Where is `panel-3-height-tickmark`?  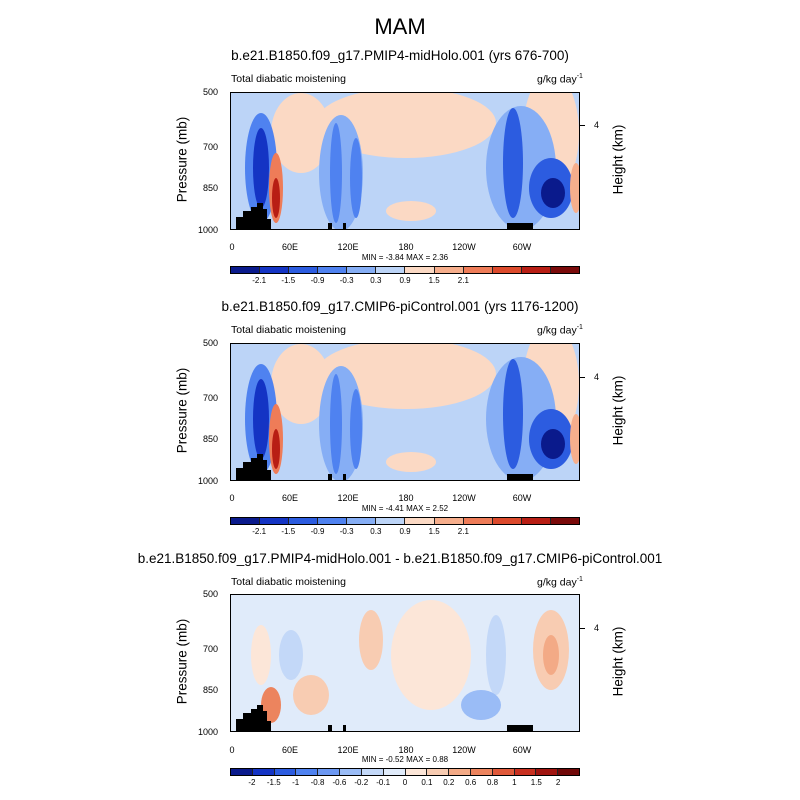 panel-3-height-tickmark is located at coordinates (582, 628).